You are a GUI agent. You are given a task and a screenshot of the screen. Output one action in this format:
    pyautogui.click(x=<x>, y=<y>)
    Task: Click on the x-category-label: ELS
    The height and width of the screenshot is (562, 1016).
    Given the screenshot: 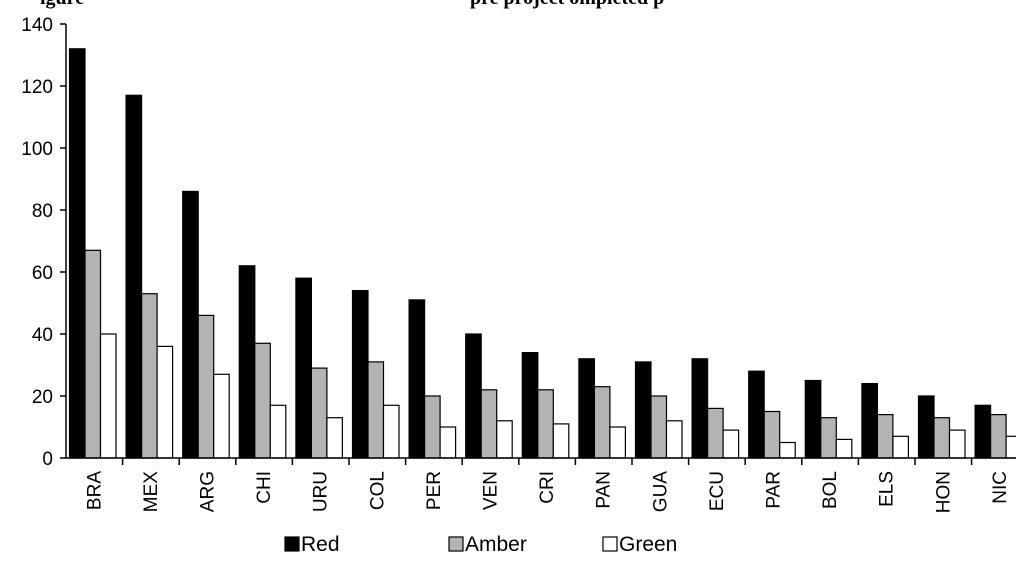 What is the action you would take?
    pyautogui.click(x=887, y=489)
    